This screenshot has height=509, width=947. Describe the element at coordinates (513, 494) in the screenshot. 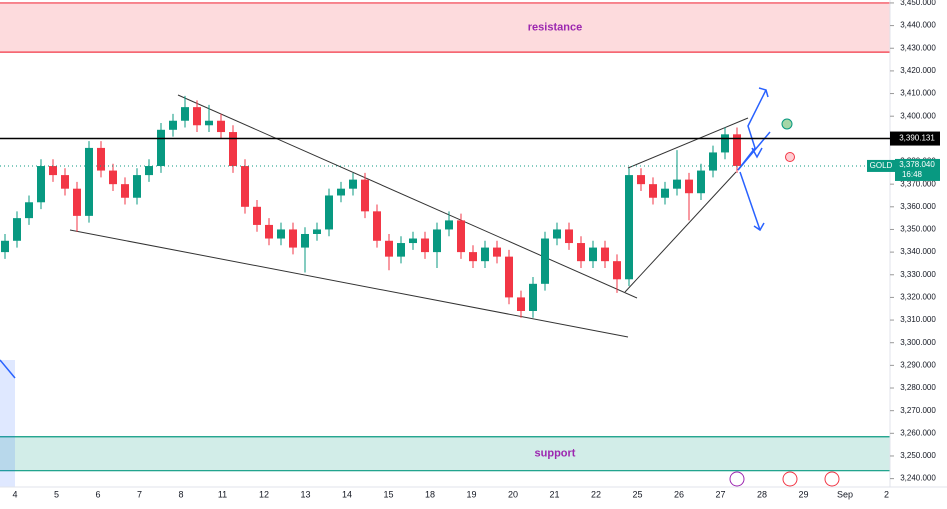

I see `x-tick-label: 20` at that location.